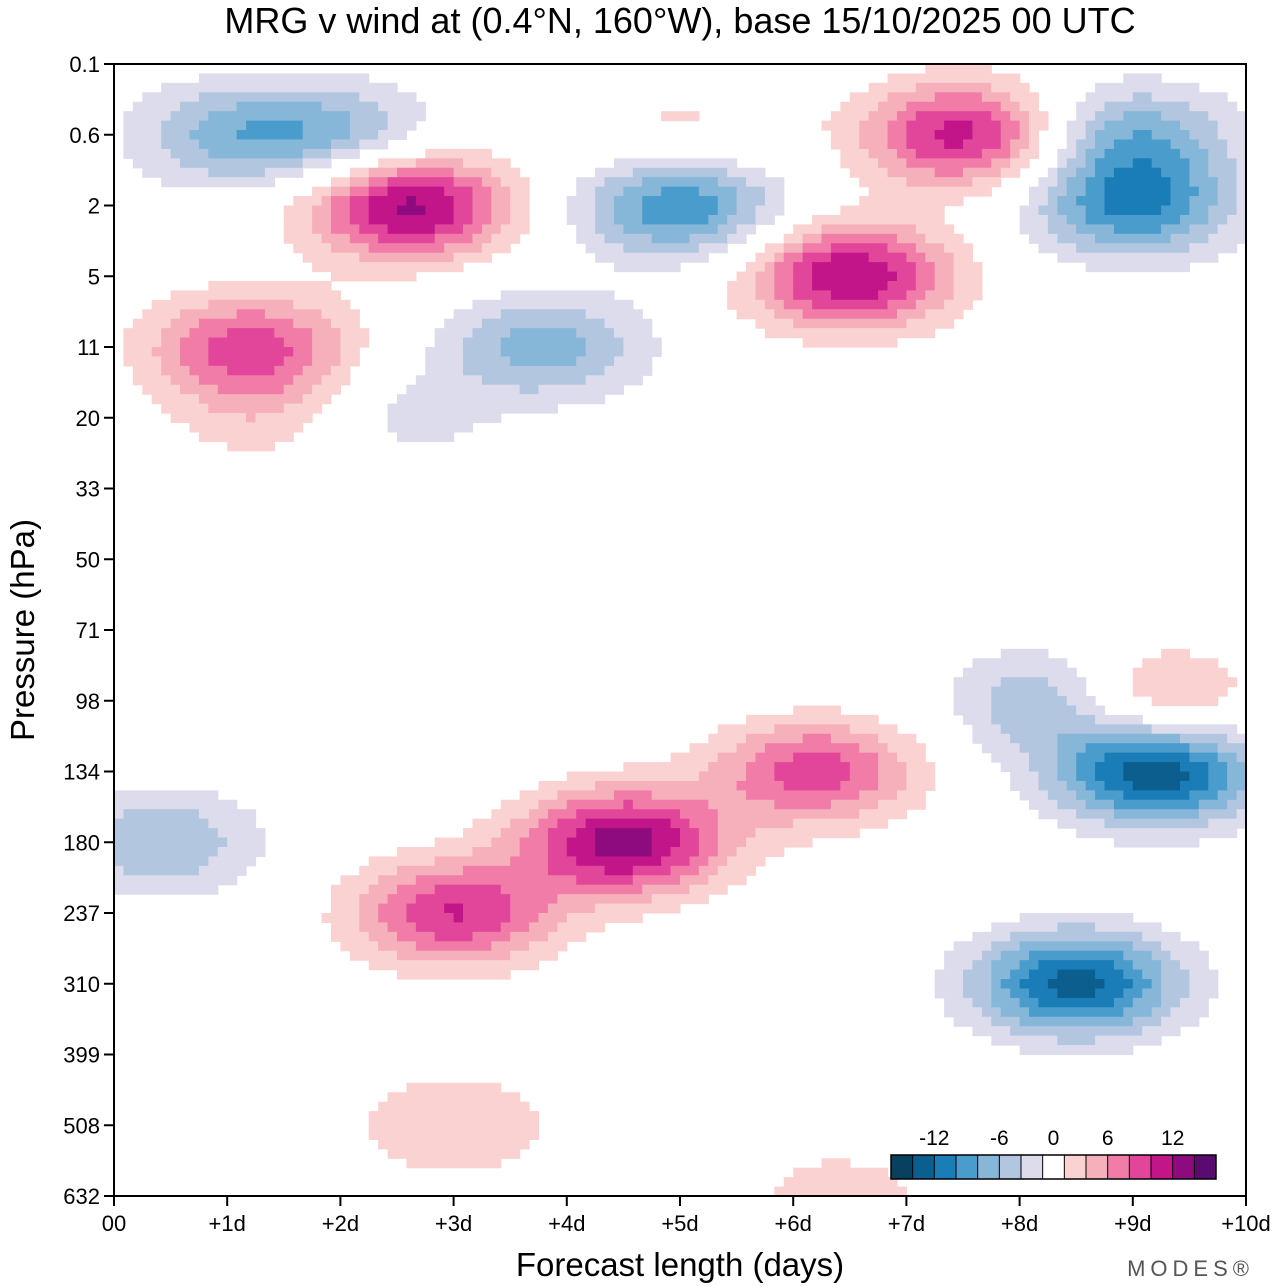  Describe the element at coordinates (934, 1138) in the screenshot. I see `colorbar-label: -12` at that location.